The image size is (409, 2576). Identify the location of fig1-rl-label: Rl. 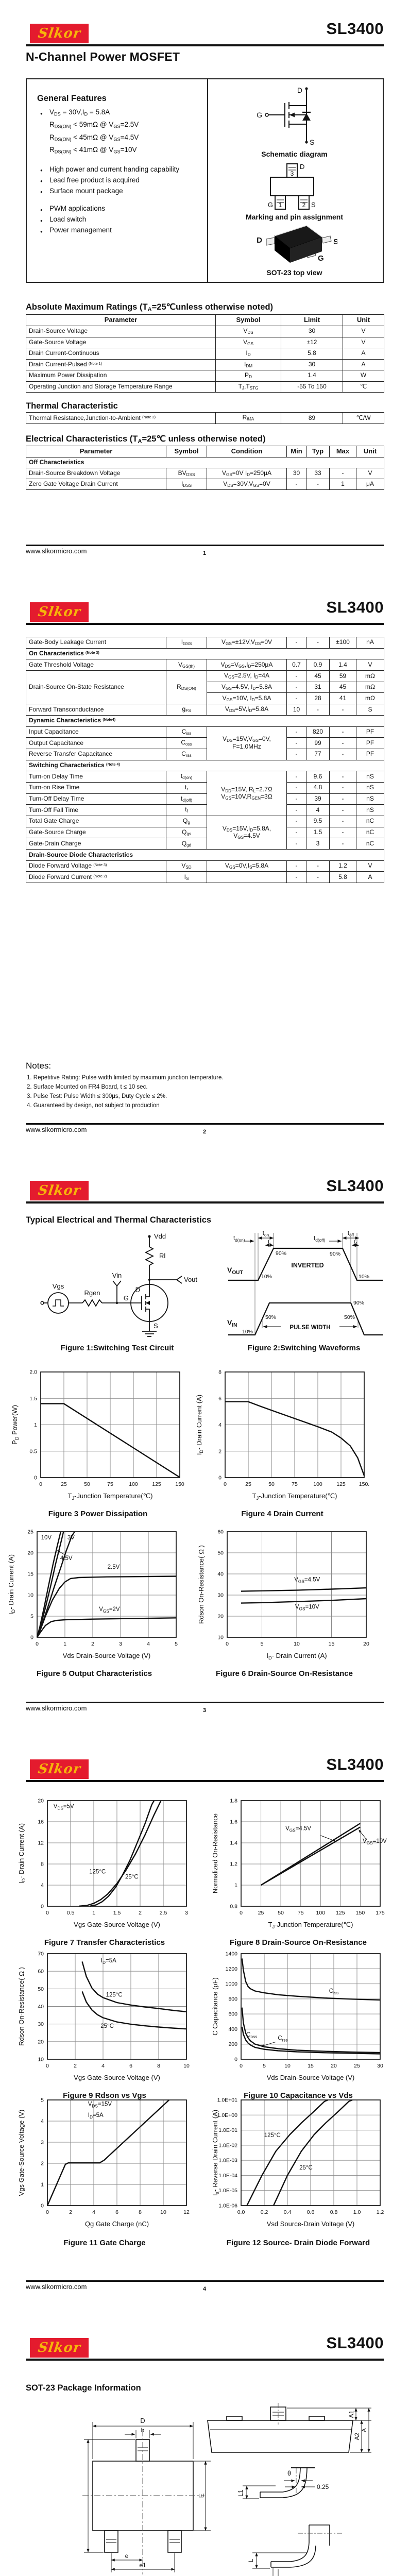
(162, 1256).